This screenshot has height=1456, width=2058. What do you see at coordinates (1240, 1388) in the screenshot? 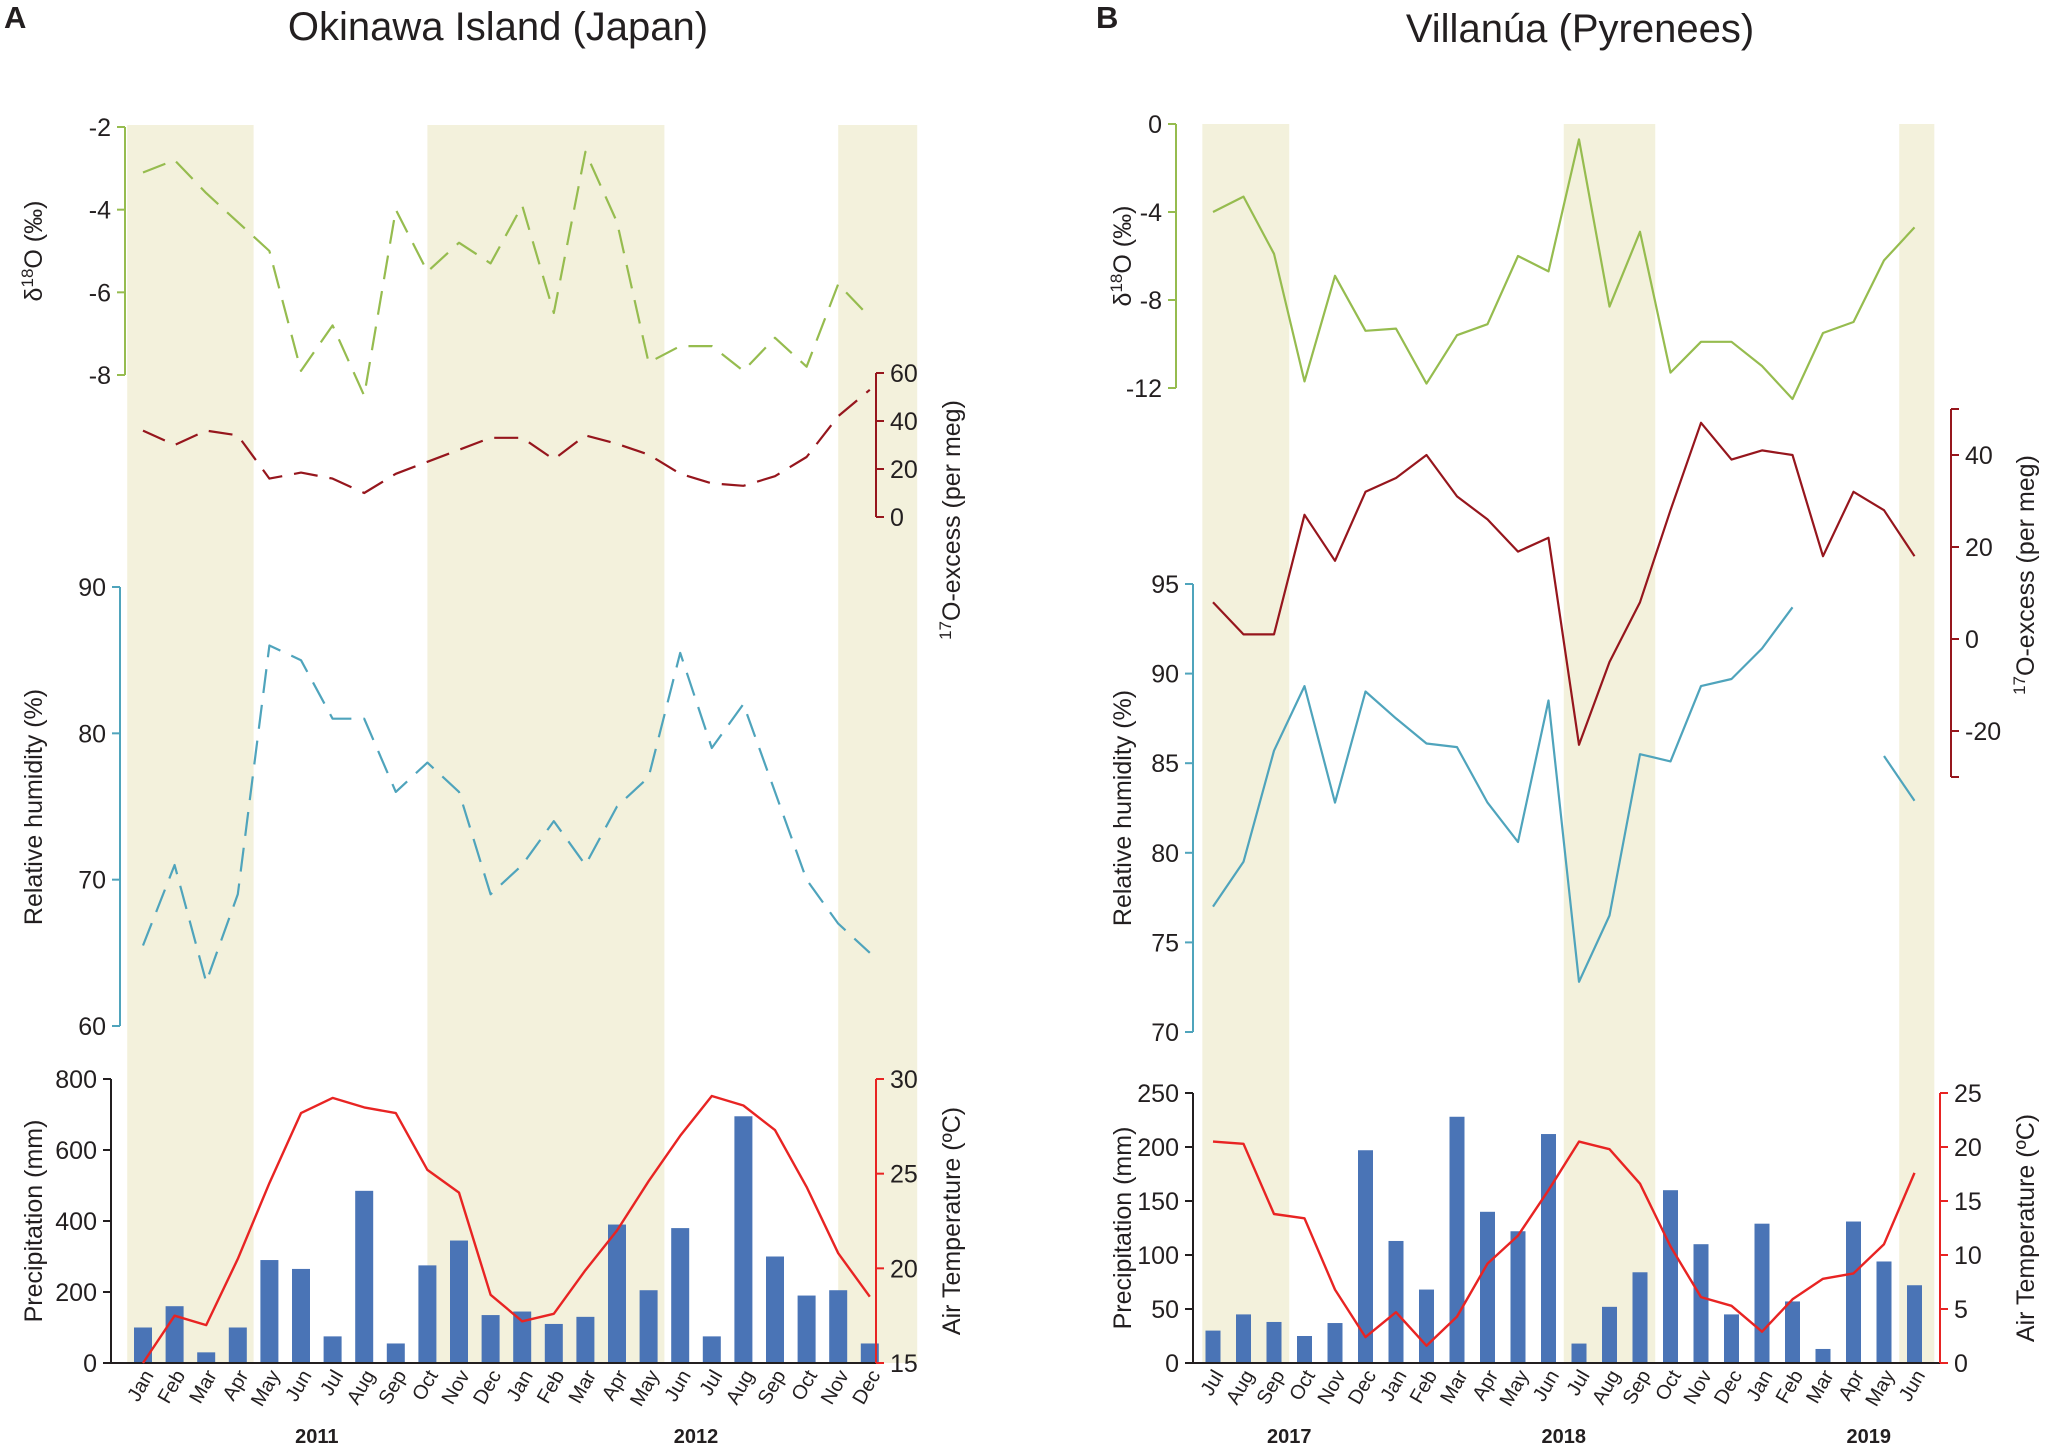
I see `B-month-label: Aug` at bounding box center [1240, 1388].